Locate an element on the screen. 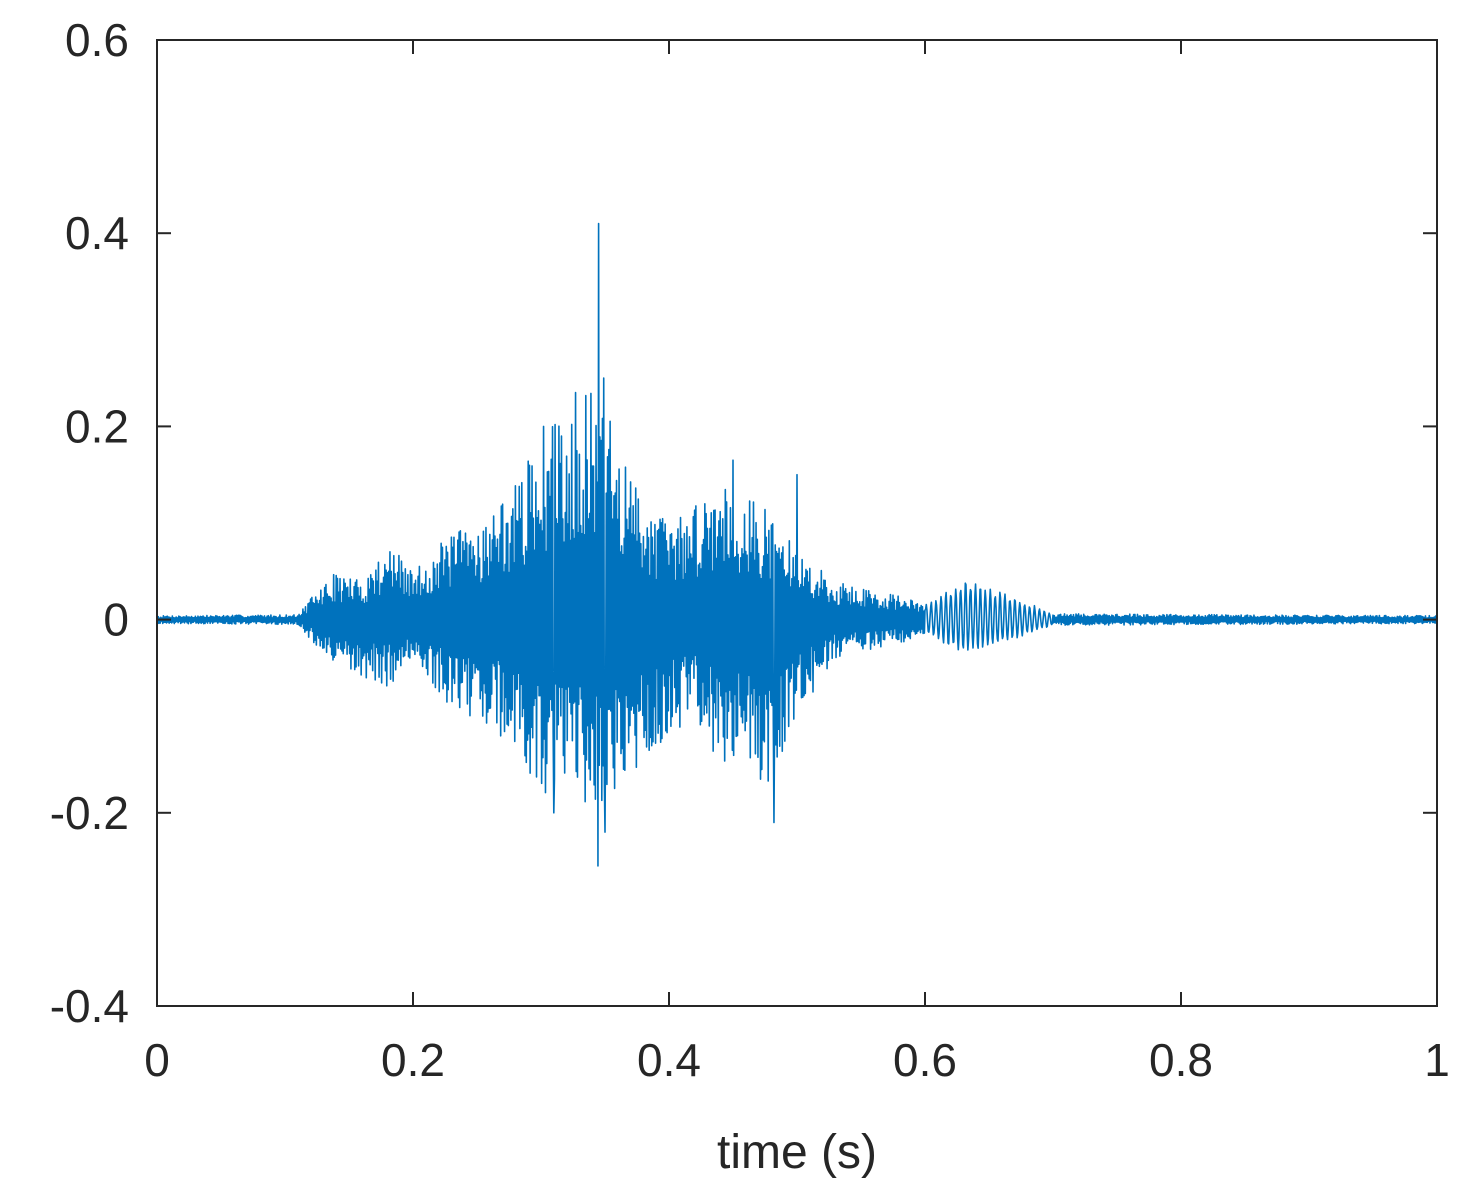  y-tick-label: 0.4 is located at coordinates (97, 233).